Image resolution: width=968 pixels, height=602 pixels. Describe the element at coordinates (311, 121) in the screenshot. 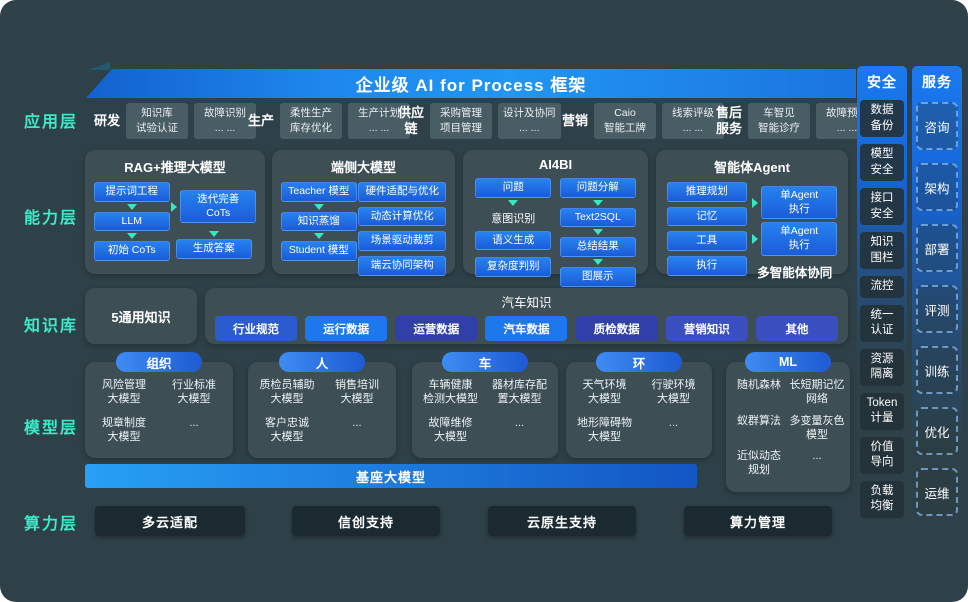

I see `app-item: 柔性生产 库存优化` at that location.